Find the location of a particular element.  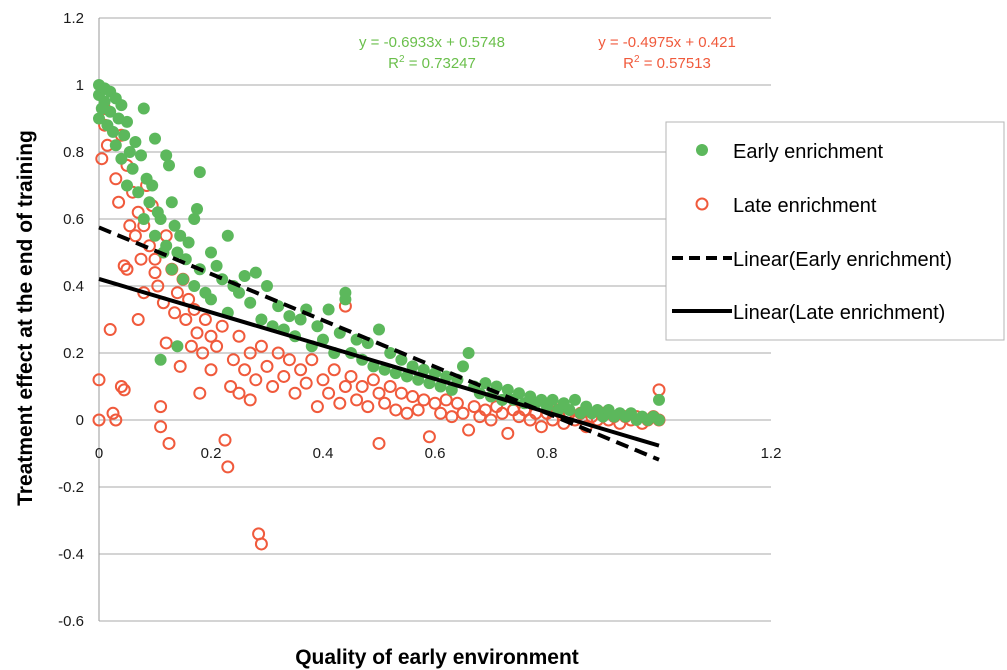

legend-box is located at coordinates (835, 231).